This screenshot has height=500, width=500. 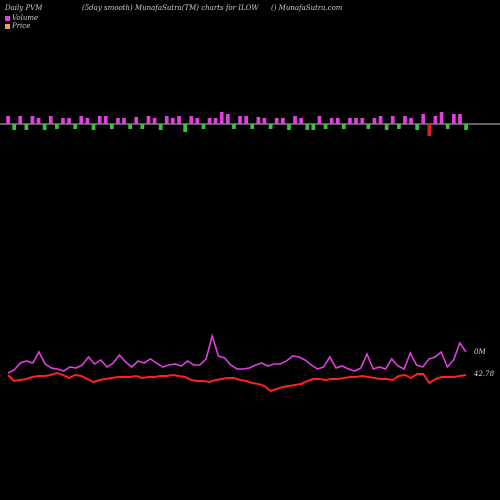 I want to click on volume-line, so click(x=237, y=353).